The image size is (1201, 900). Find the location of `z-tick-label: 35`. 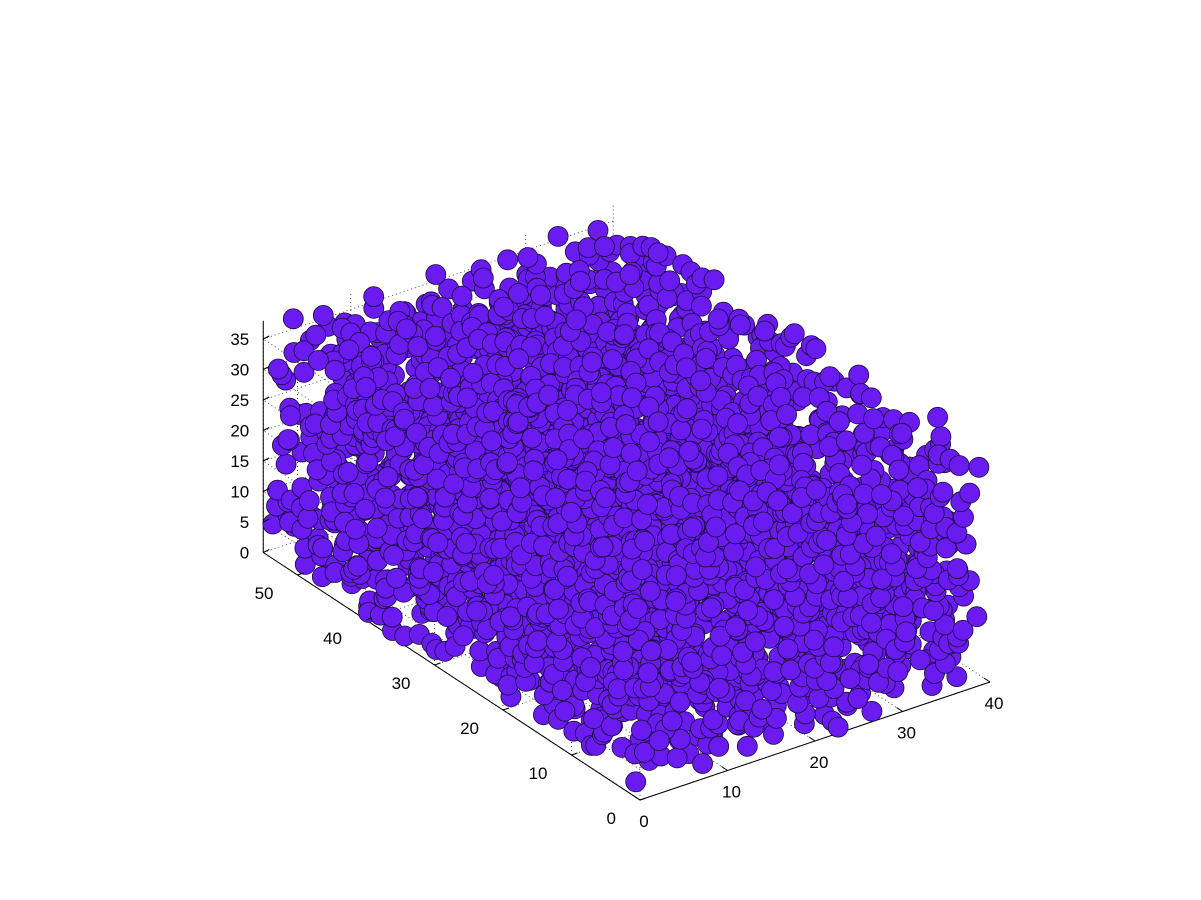

z-tick-label: 35 is located at coordinates (239, 339).